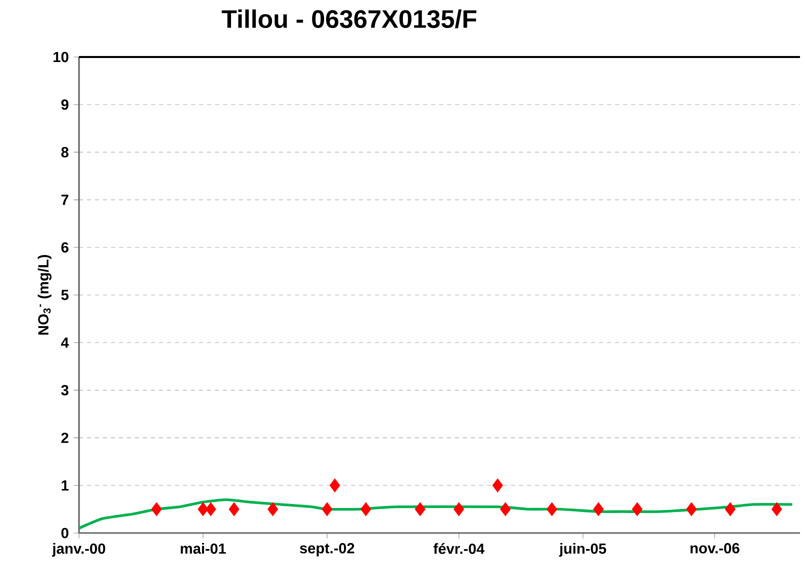 Image resolution: width=805 pixels, height=565 pixels. Describe the element at coordinates (64, 390) in the screenshot. I see `y-tick-label: 3` at that location.